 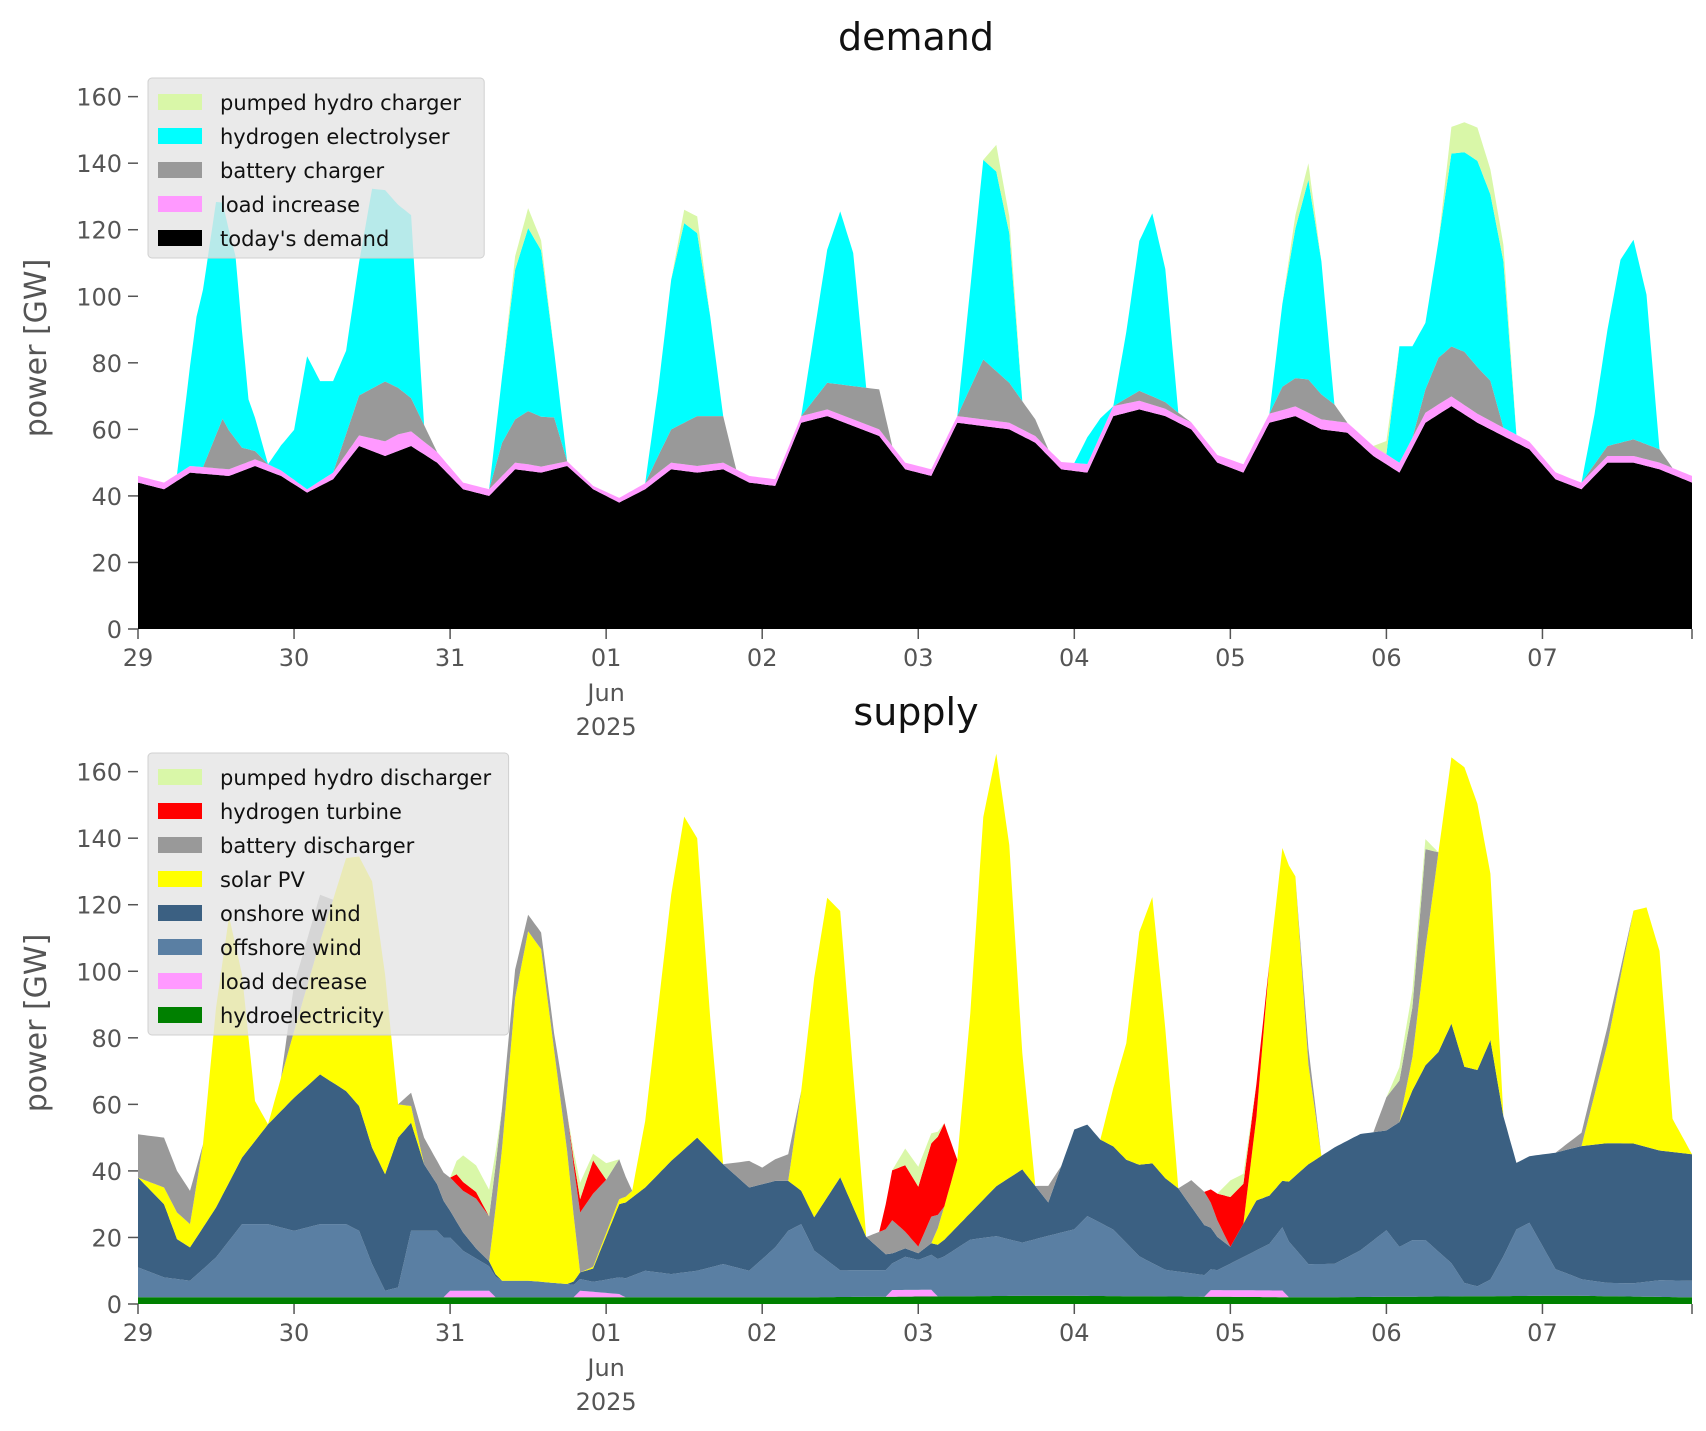 I want to click on supply-legend-swatch-hydrogen-turbine, so click(x=180, y=811).